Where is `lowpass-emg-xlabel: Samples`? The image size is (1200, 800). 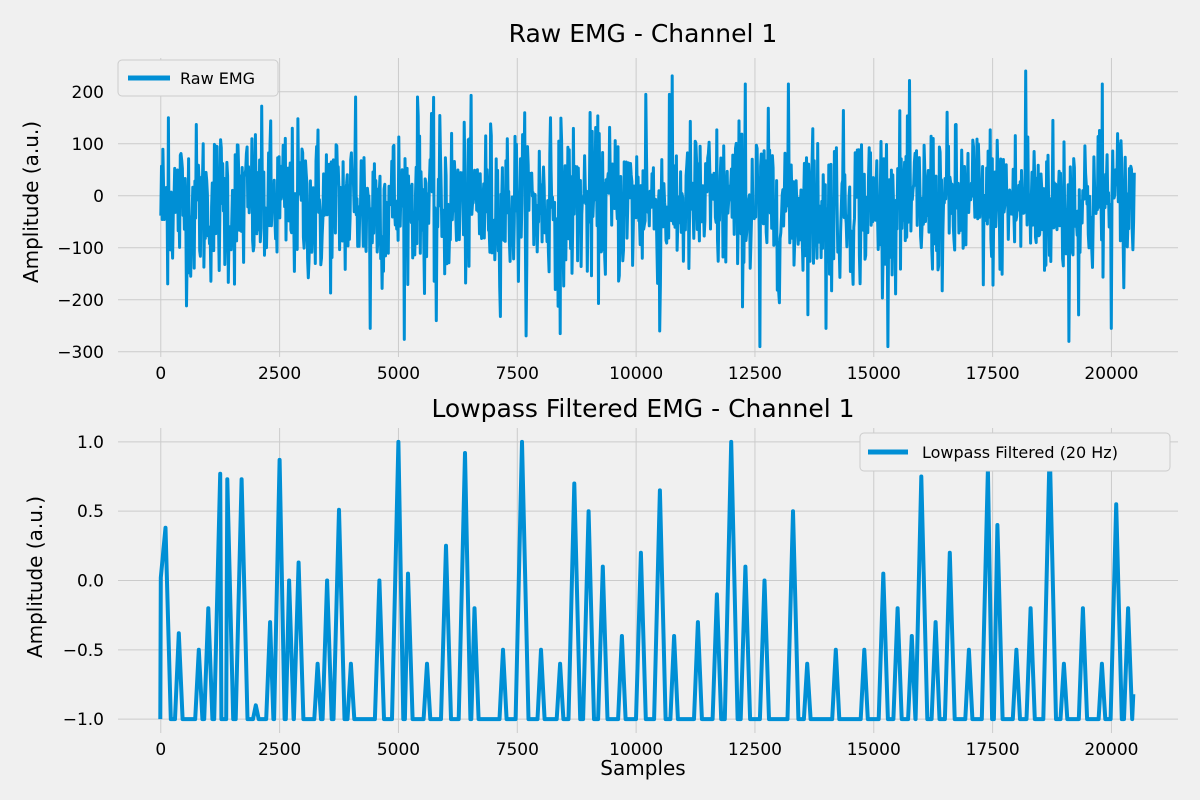 lowpass-emg-xlabel: Samples is located at coordinates (642, 768).